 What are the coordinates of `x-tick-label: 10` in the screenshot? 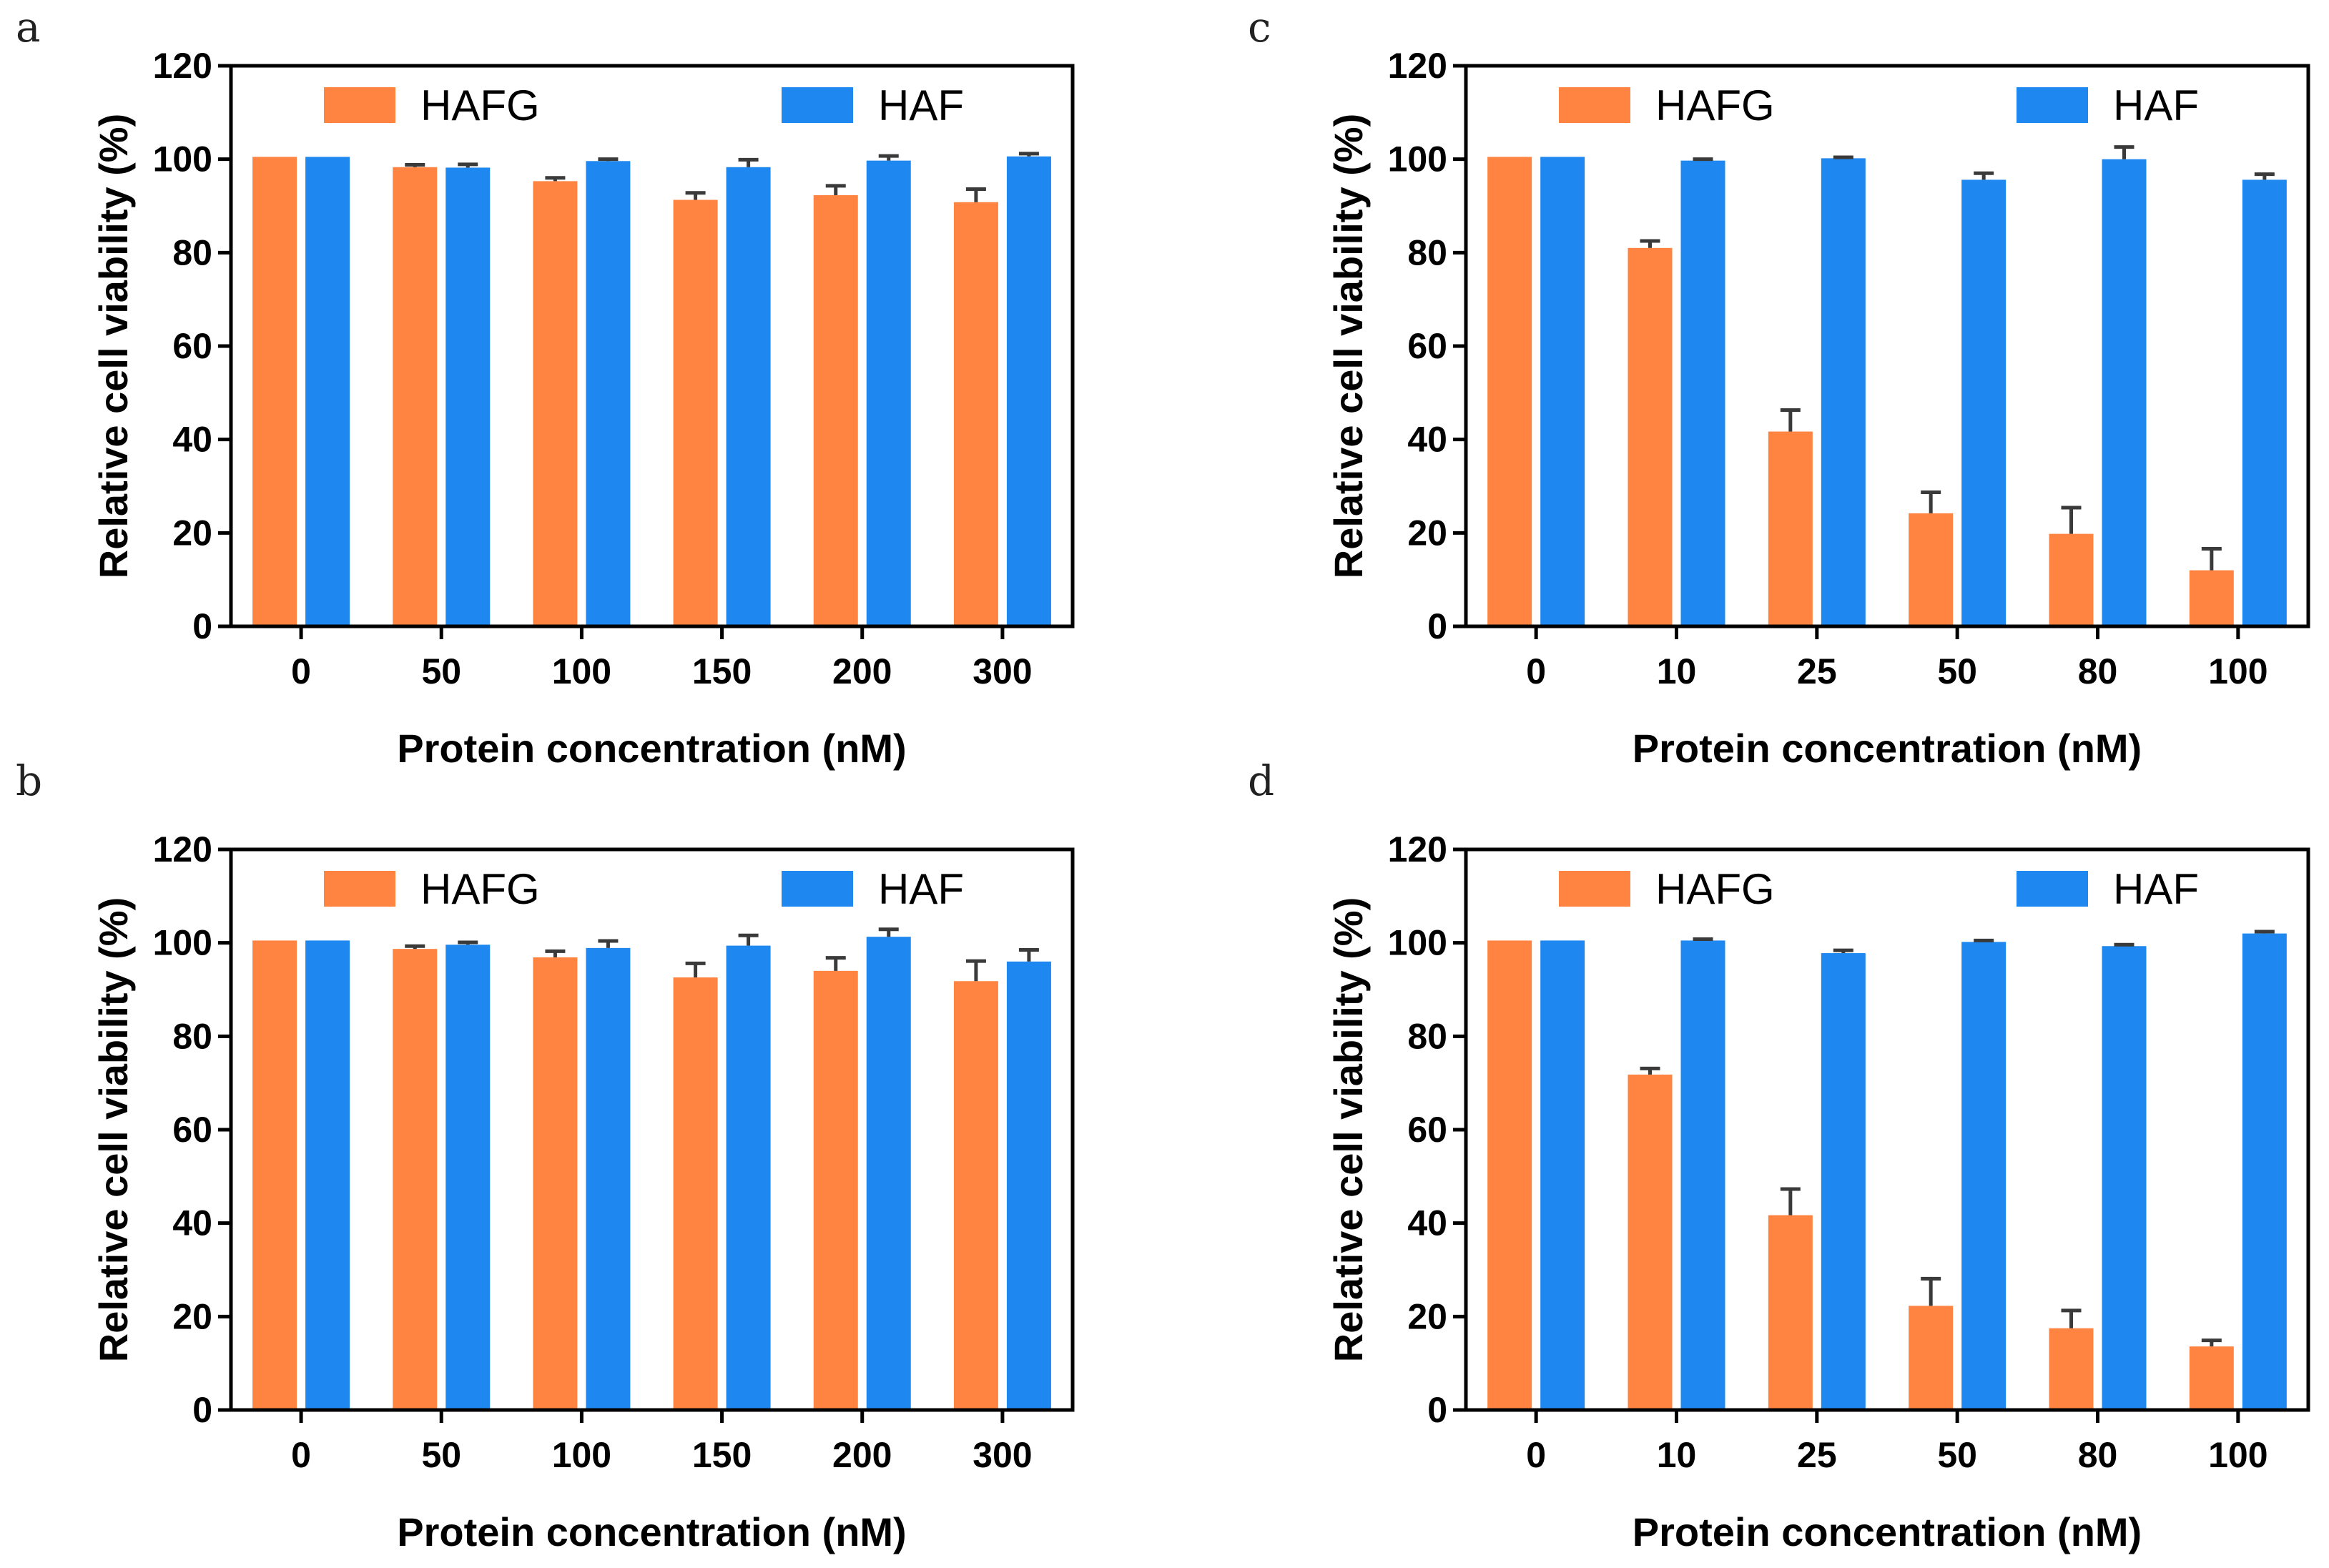 It's located at (1677, 1455).